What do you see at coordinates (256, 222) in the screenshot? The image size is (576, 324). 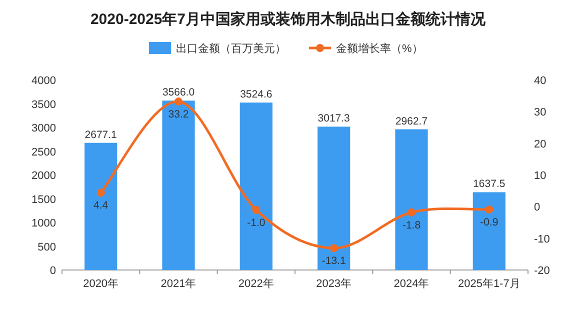 I see `data-label: -1.0` at bounding box center [256, 222].